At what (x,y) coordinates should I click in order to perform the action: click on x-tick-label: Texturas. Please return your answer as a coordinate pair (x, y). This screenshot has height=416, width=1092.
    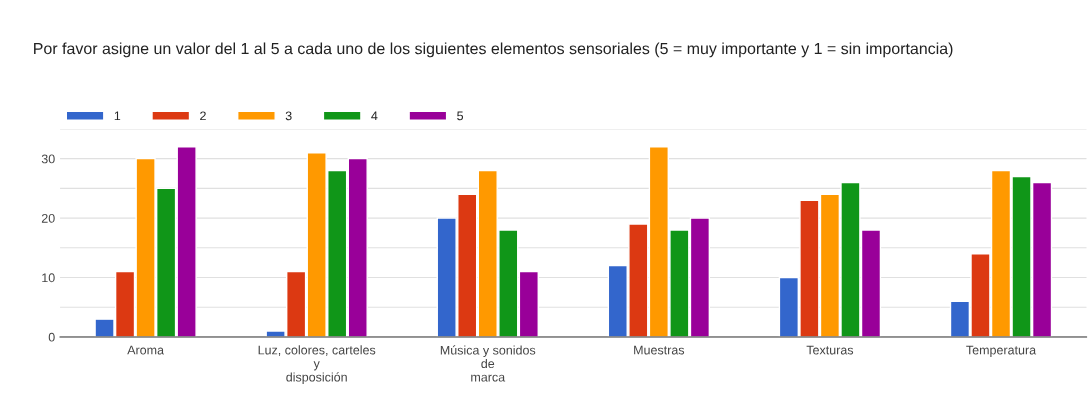
    Looking at the image, I should click on (830, 350).